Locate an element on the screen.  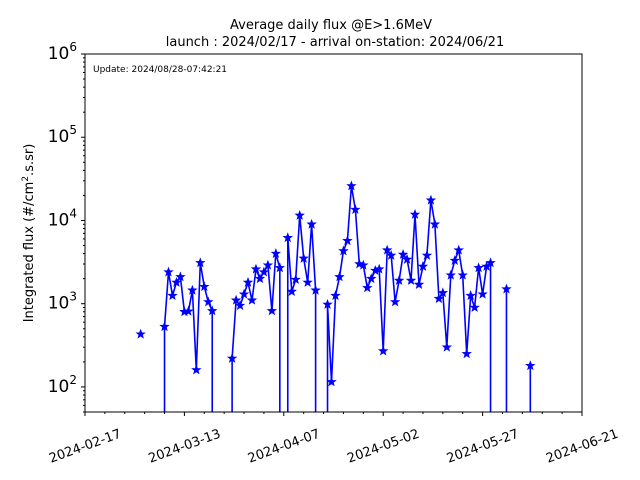
y-tick-label-exponent: 3 is located at coordinates (73, 297).